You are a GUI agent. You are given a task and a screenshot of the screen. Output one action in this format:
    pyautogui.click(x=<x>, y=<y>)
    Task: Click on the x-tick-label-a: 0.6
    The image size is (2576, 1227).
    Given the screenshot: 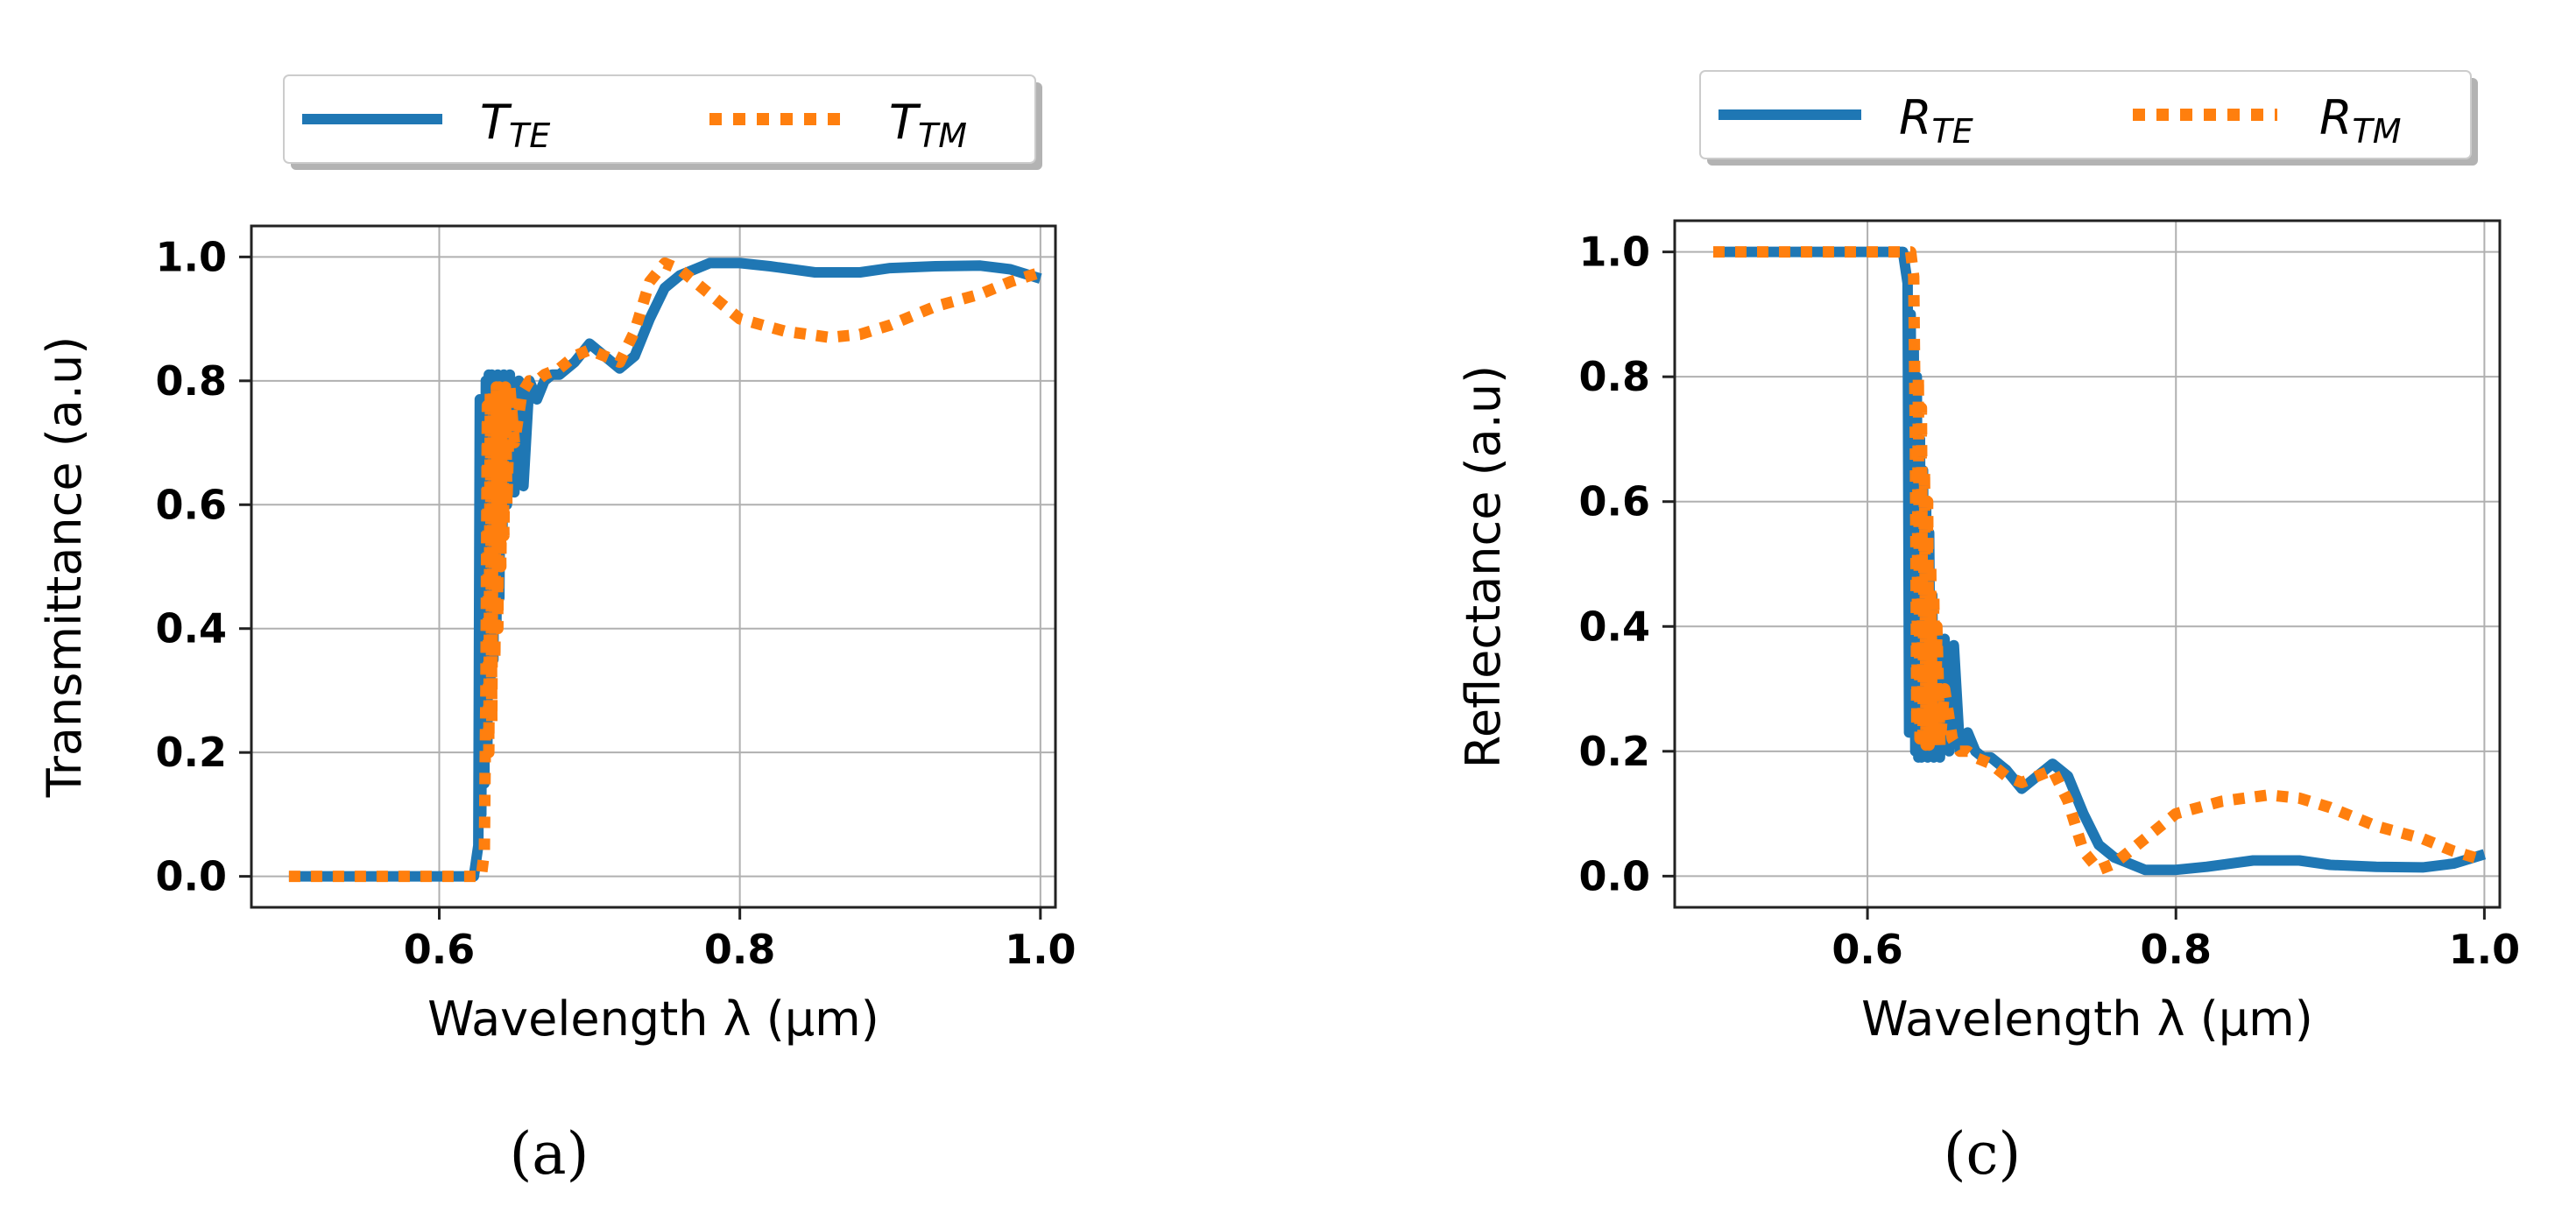 What is the action you would take?
    pyautogui.click(x=440, y=949)
    